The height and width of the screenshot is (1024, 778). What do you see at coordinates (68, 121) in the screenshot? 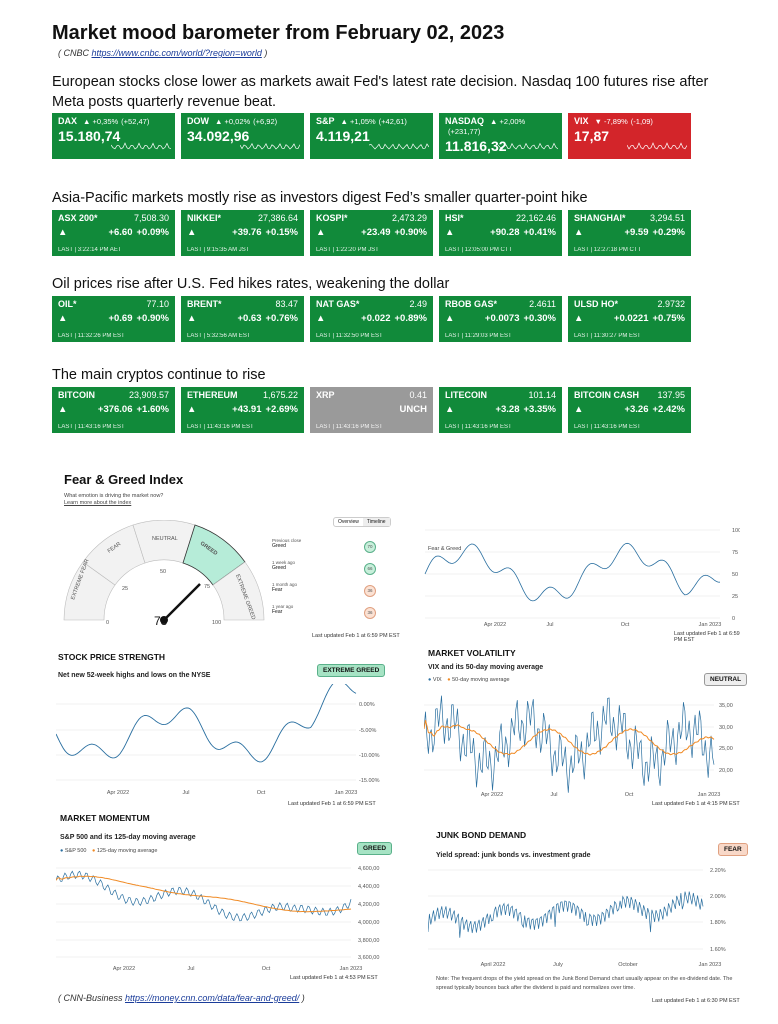
I see `tile-name: DAX` at bounding box center [68, 121].